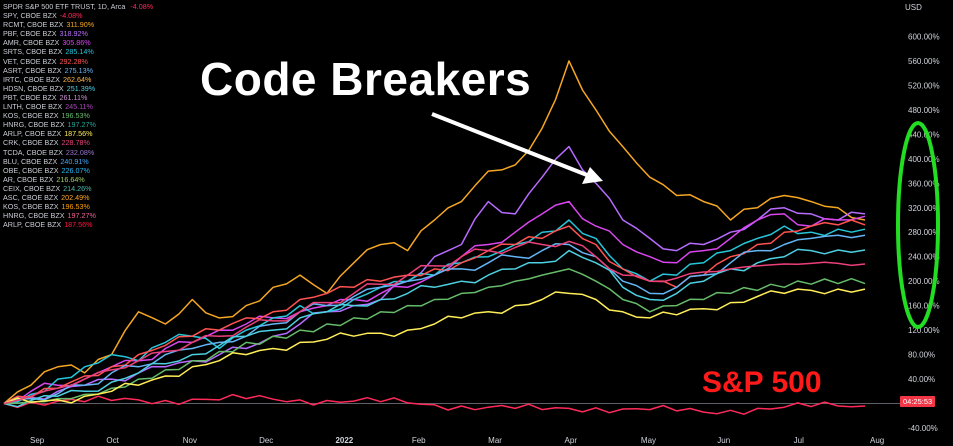 Image resolution: width=953 pixels, height=446 pixels. Describe the element at coordinates (924, 208) in the screenshot. I see `y-tick-label: 320.00%` at that location.